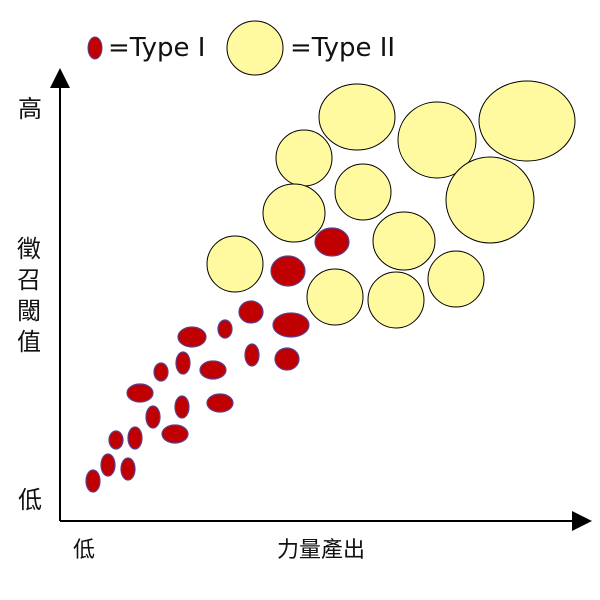 The height and width of the screenshot is (600, 600). What do you see at coordinates (343, 48) in the screenshot?
I see `legend-type2-label: =Type II` at bounding box center [343, 48].